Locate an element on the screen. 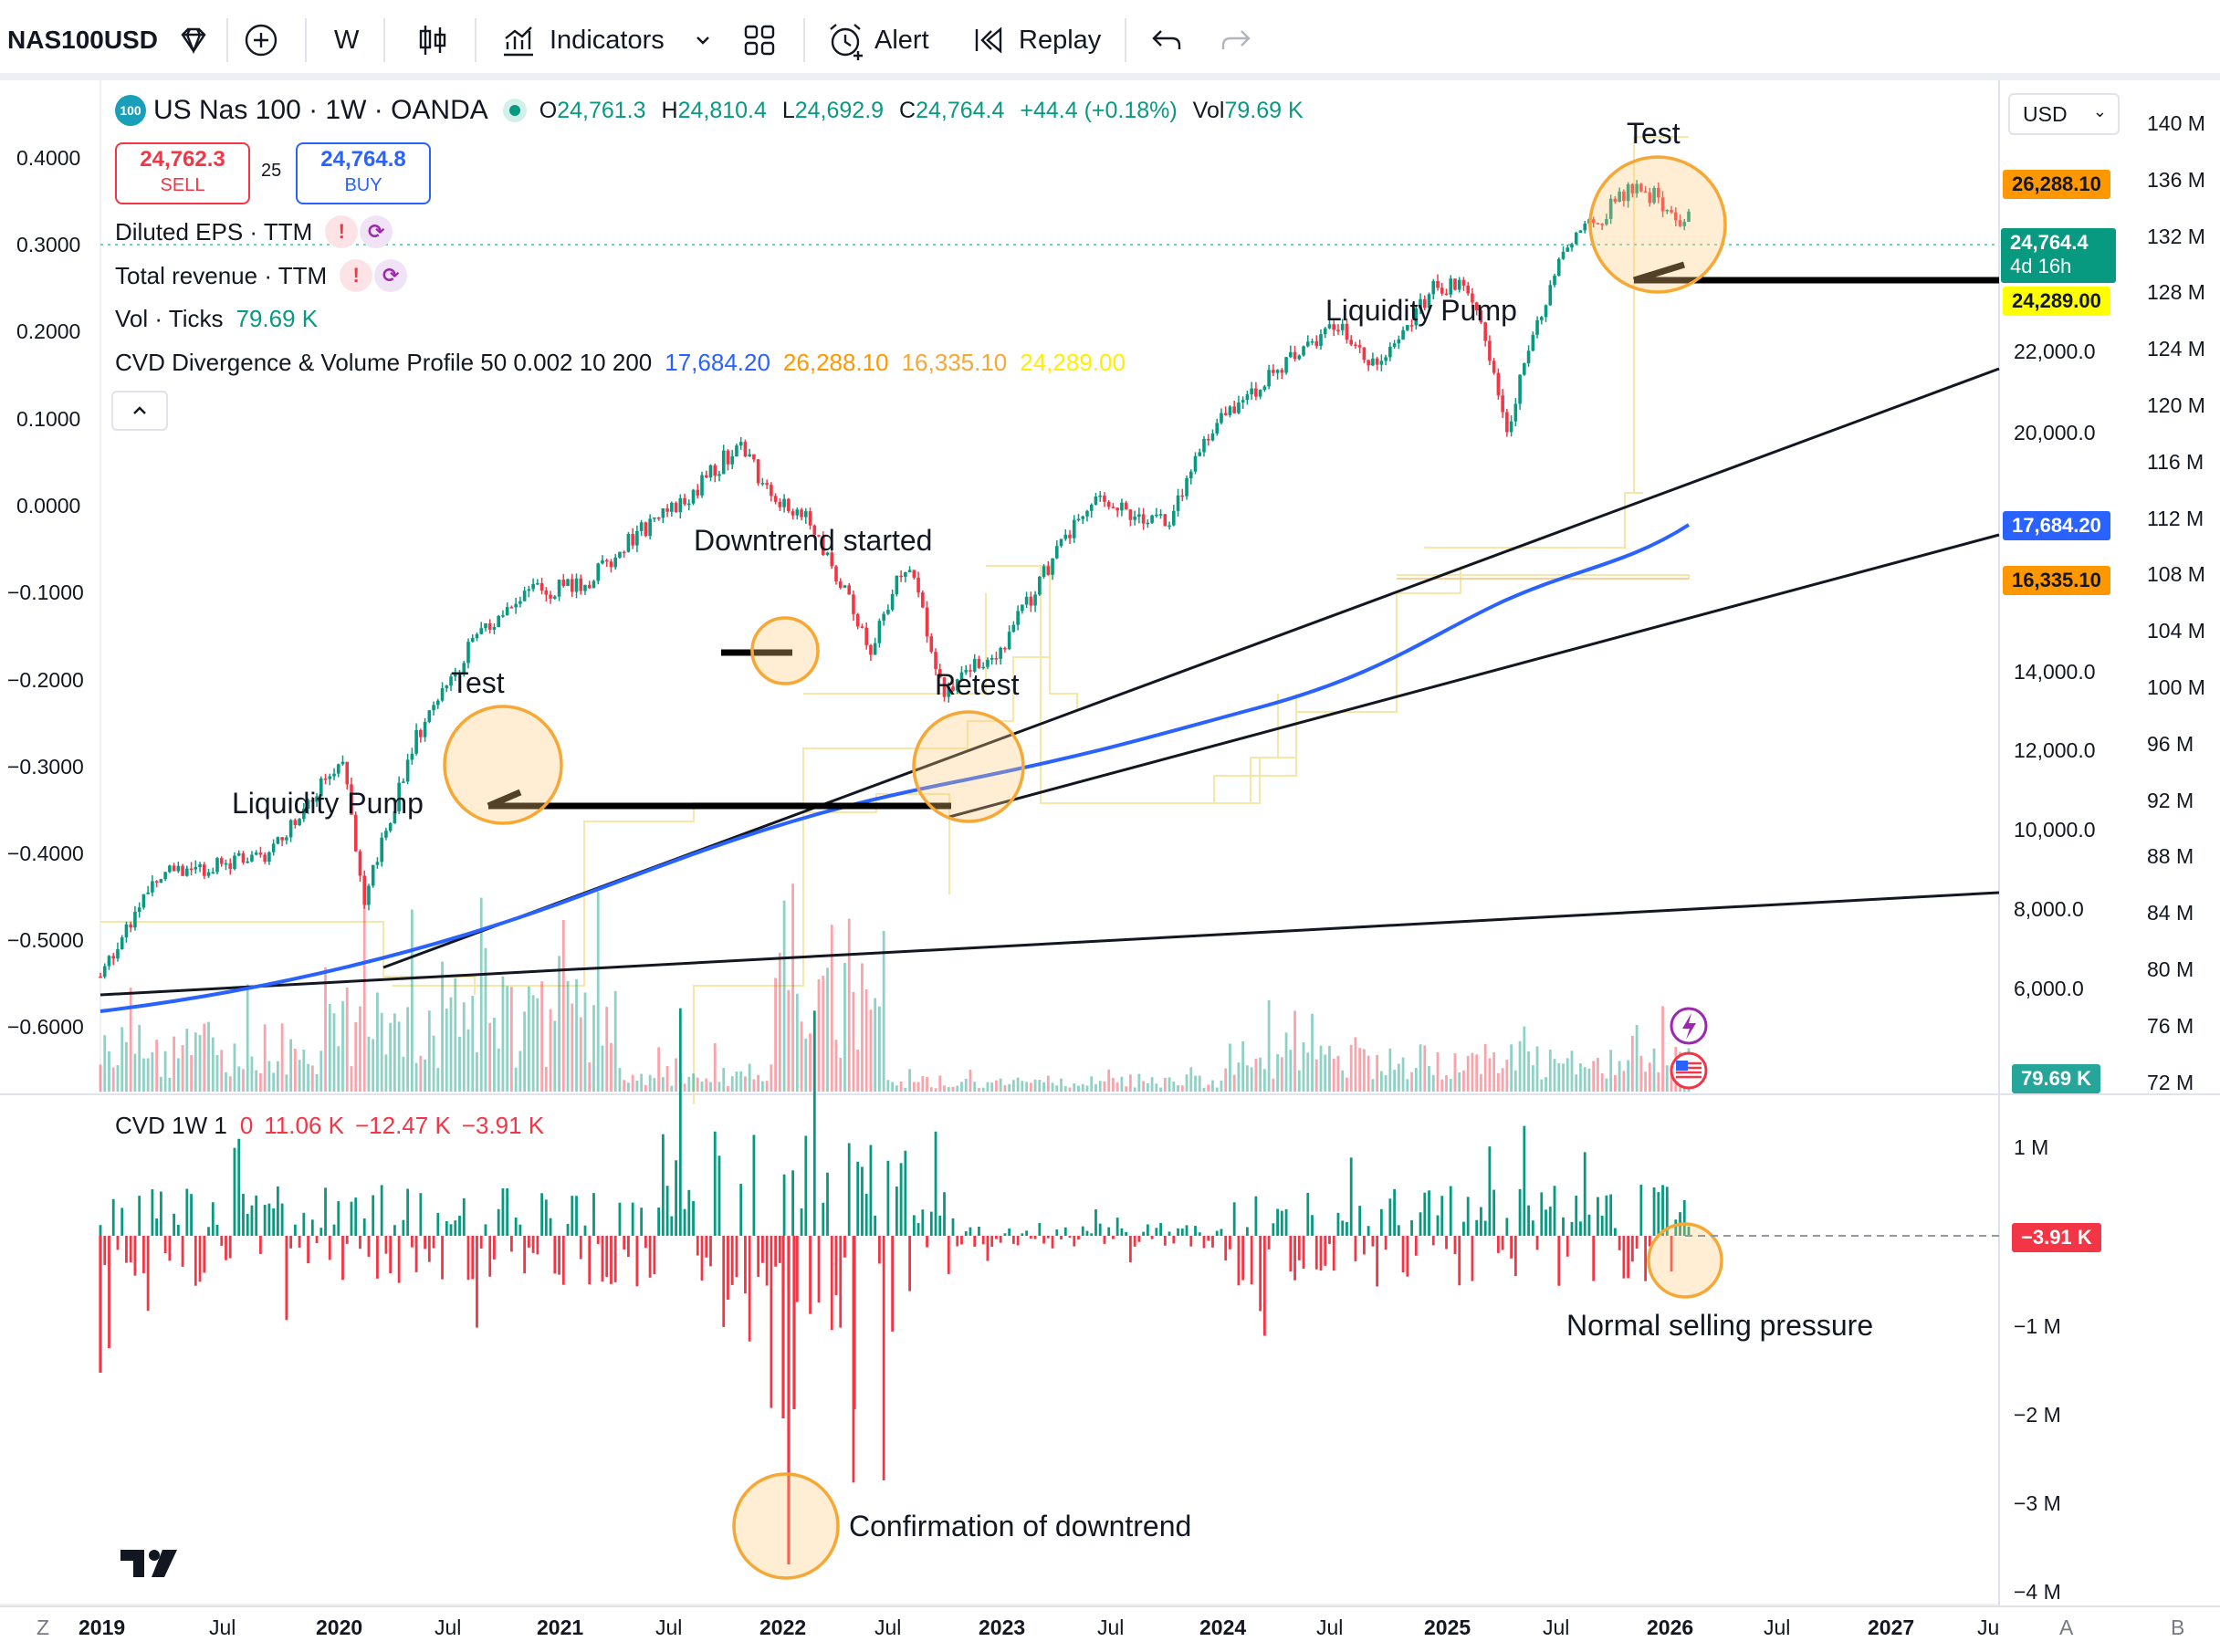  auto-scale-button: A is located at coordinates (2066, 1627).